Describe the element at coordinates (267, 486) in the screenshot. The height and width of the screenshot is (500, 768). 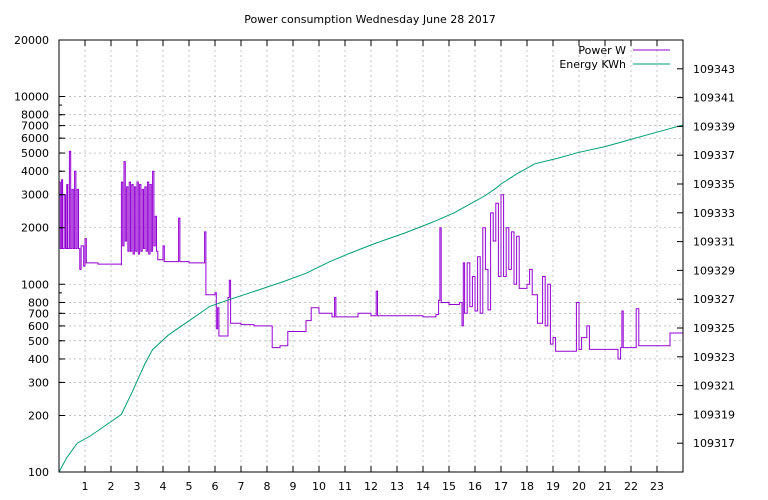
I see `x-tick-label: 8` at that location.